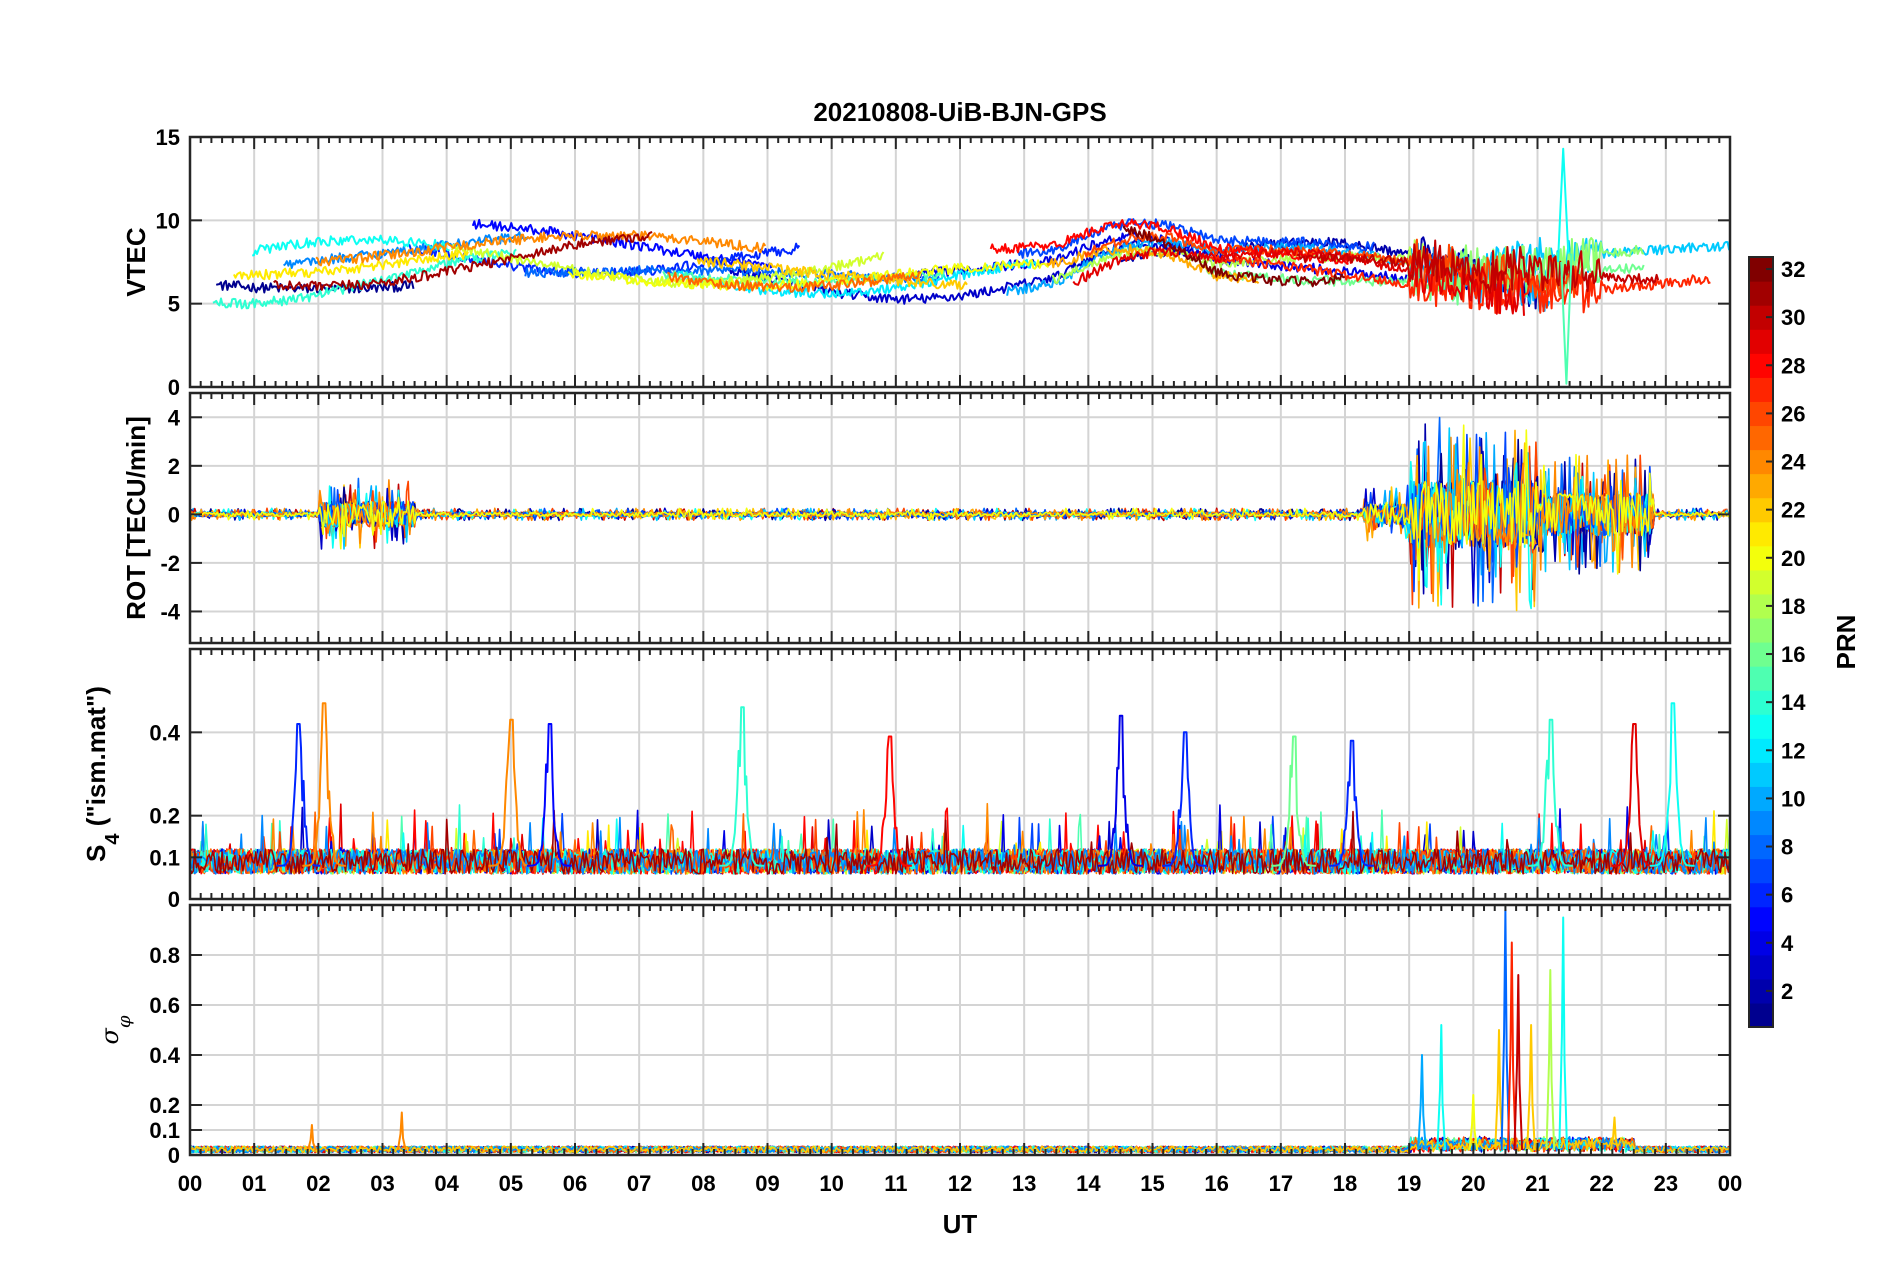 This screenshot has height=1272, width=1902. I want to click on y-tick-label: 4, so click(174, 417).